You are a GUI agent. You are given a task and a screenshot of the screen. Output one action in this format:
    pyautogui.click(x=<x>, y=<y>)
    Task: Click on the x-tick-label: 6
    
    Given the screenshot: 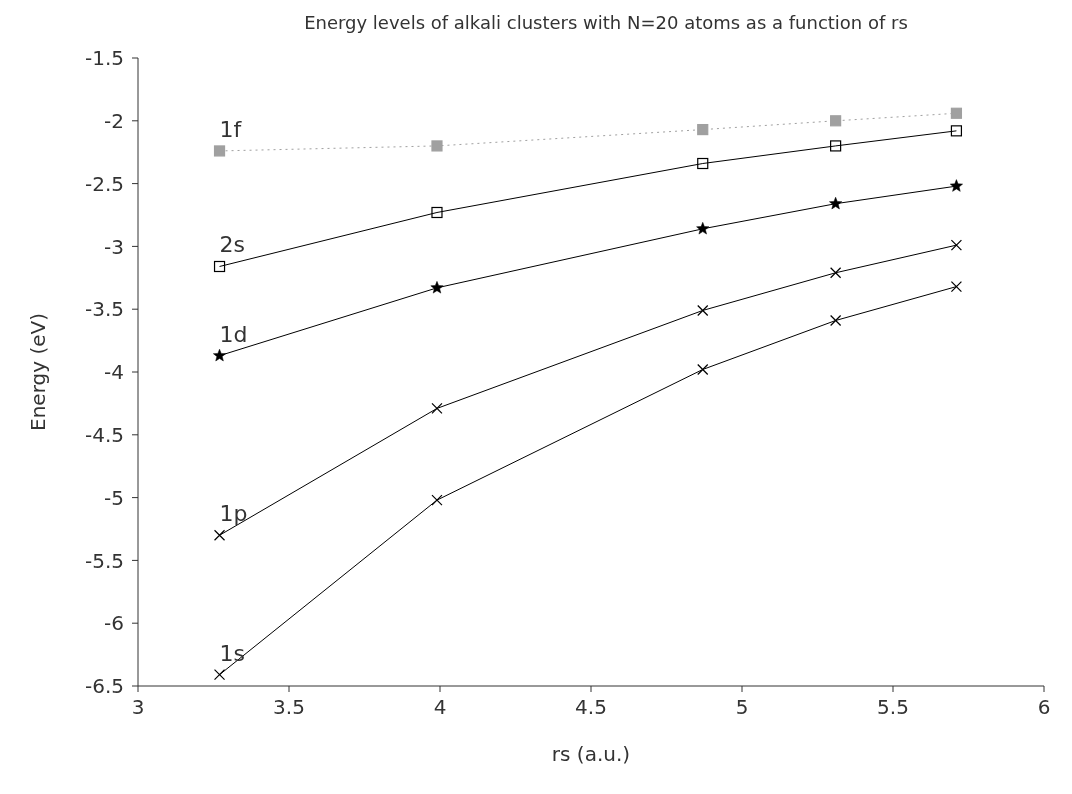 What is the action you would take?
    pyautogui.click(x=1044, y=707)
    